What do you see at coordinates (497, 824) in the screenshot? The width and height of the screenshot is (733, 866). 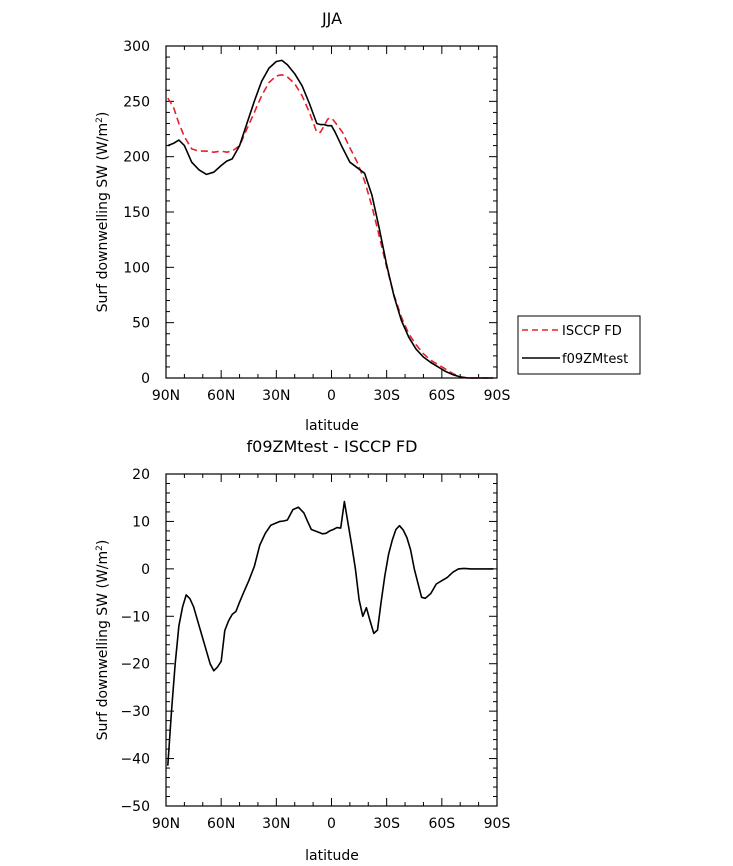 I see `bottom-chart-x-tick-label: 90S` at bounding box center [497, 824].